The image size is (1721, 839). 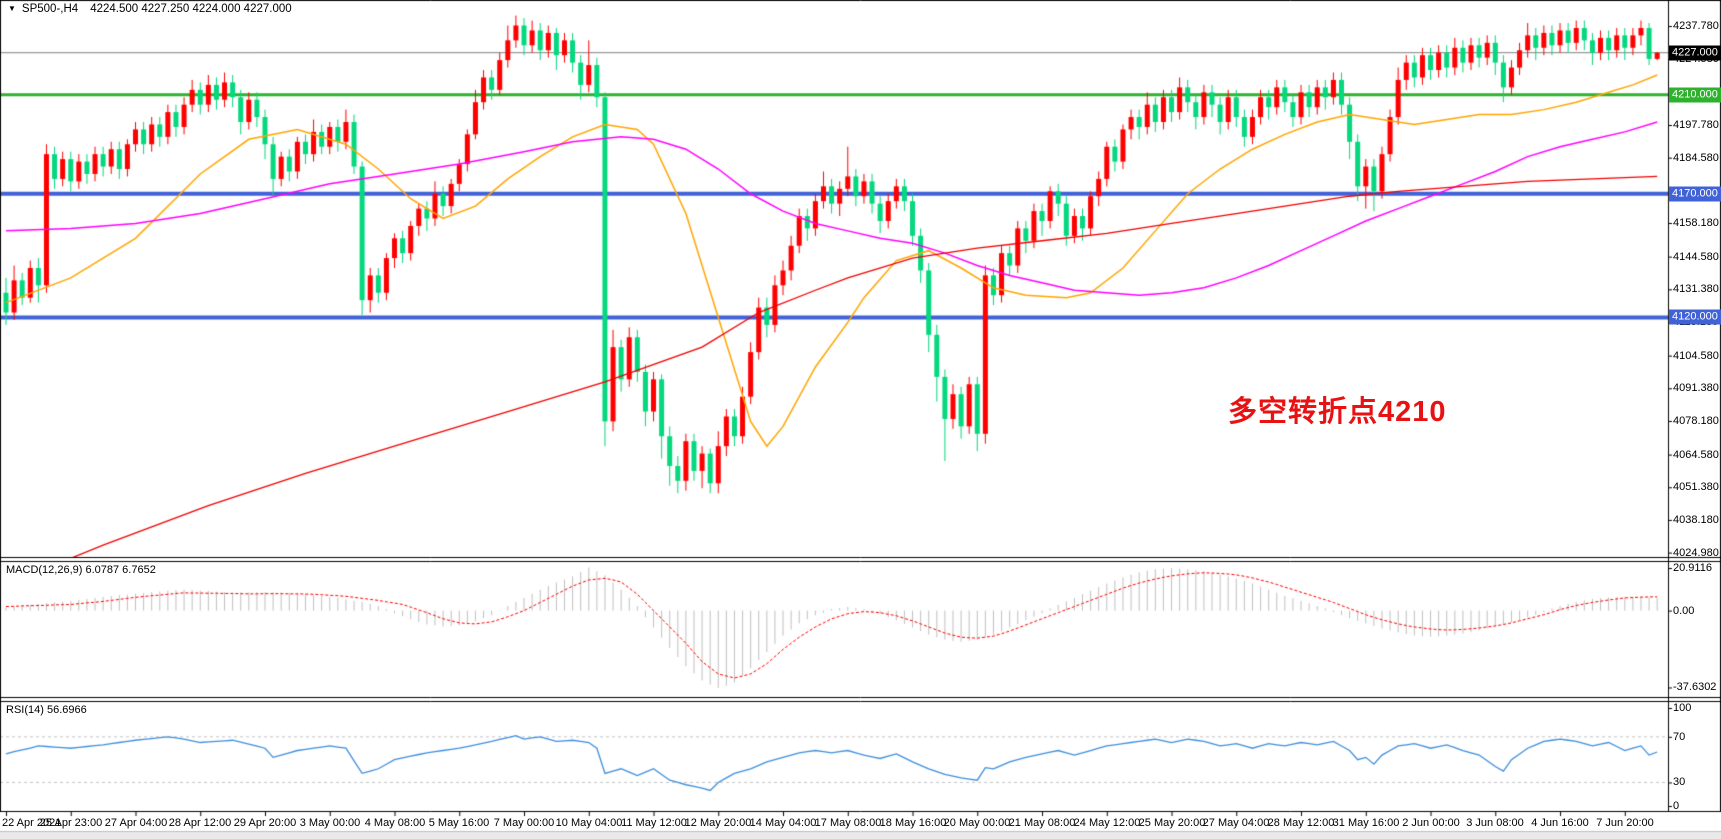 What do you see at coordinates (32, 823) in the screenshot?
I see `time-tick-label: 22 Apr 2021` at bounding box center [32, 823].